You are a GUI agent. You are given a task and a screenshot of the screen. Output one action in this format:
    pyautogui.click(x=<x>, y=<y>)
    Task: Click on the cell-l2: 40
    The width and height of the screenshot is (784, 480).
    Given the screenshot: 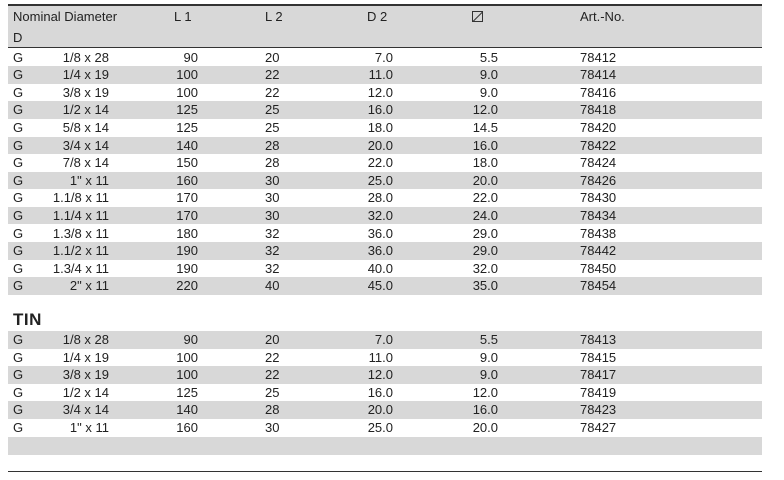 What is the action you would take?
    pyautogui.click(x=272, y=286)
    